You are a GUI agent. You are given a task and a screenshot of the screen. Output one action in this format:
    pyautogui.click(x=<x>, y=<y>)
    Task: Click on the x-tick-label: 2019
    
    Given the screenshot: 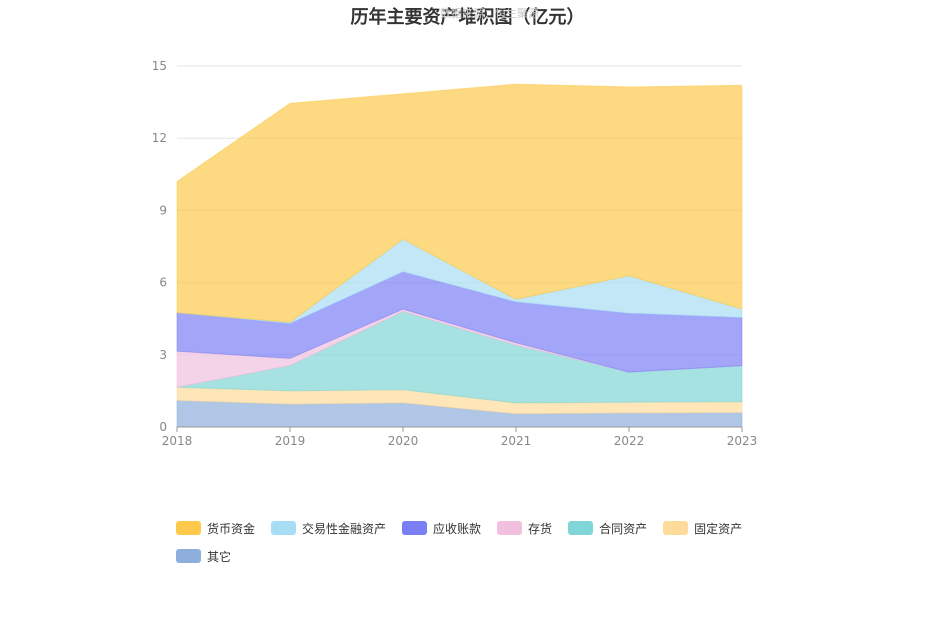 What is the action you would take?
    pyautogui.click(x=290, y=441)
    